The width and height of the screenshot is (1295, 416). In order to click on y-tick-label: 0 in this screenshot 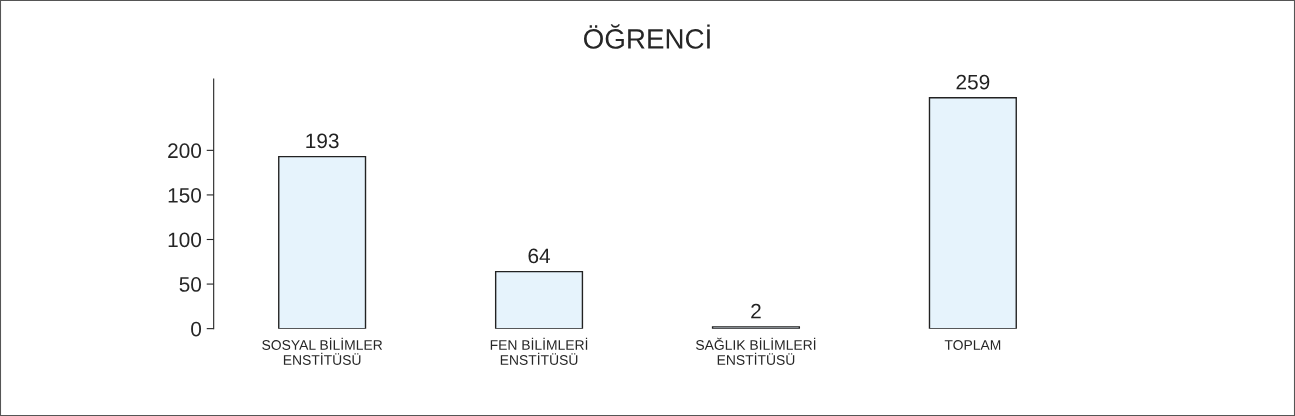, I will do `click(196, 329)`.